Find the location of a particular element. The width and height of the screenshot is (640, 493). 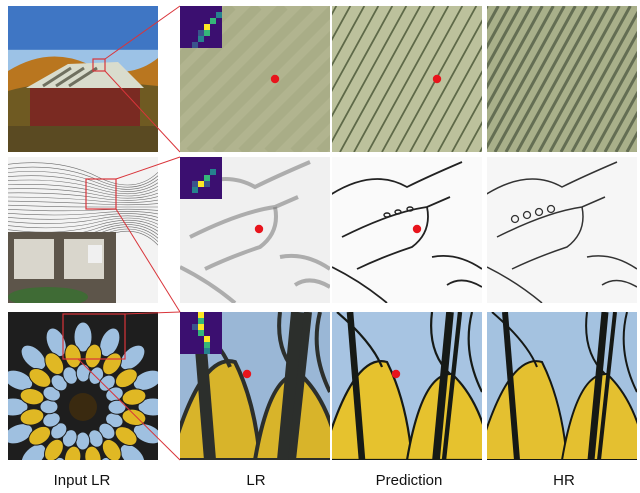

glass-yellow-pane is located at coordinates (528, 410).